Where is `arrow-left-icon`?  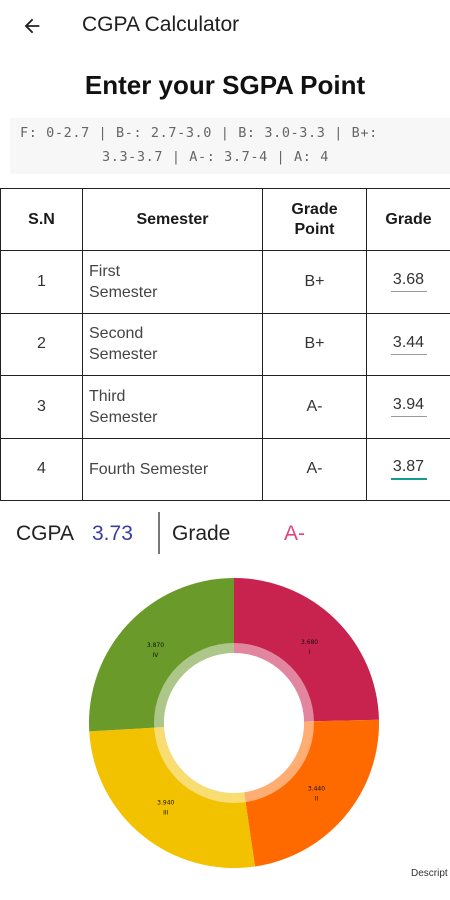 arrow-left-icon is located at coordinates (32, 26).